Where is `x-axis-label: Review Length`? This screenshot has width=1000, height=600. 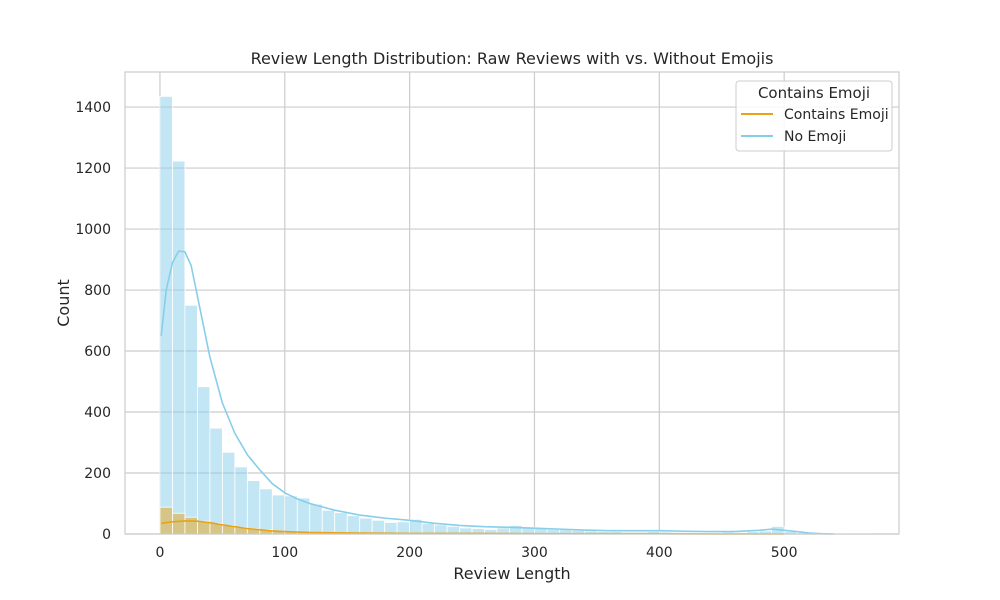 x-axis-label: Review Length is located at coordinates (511, 573).